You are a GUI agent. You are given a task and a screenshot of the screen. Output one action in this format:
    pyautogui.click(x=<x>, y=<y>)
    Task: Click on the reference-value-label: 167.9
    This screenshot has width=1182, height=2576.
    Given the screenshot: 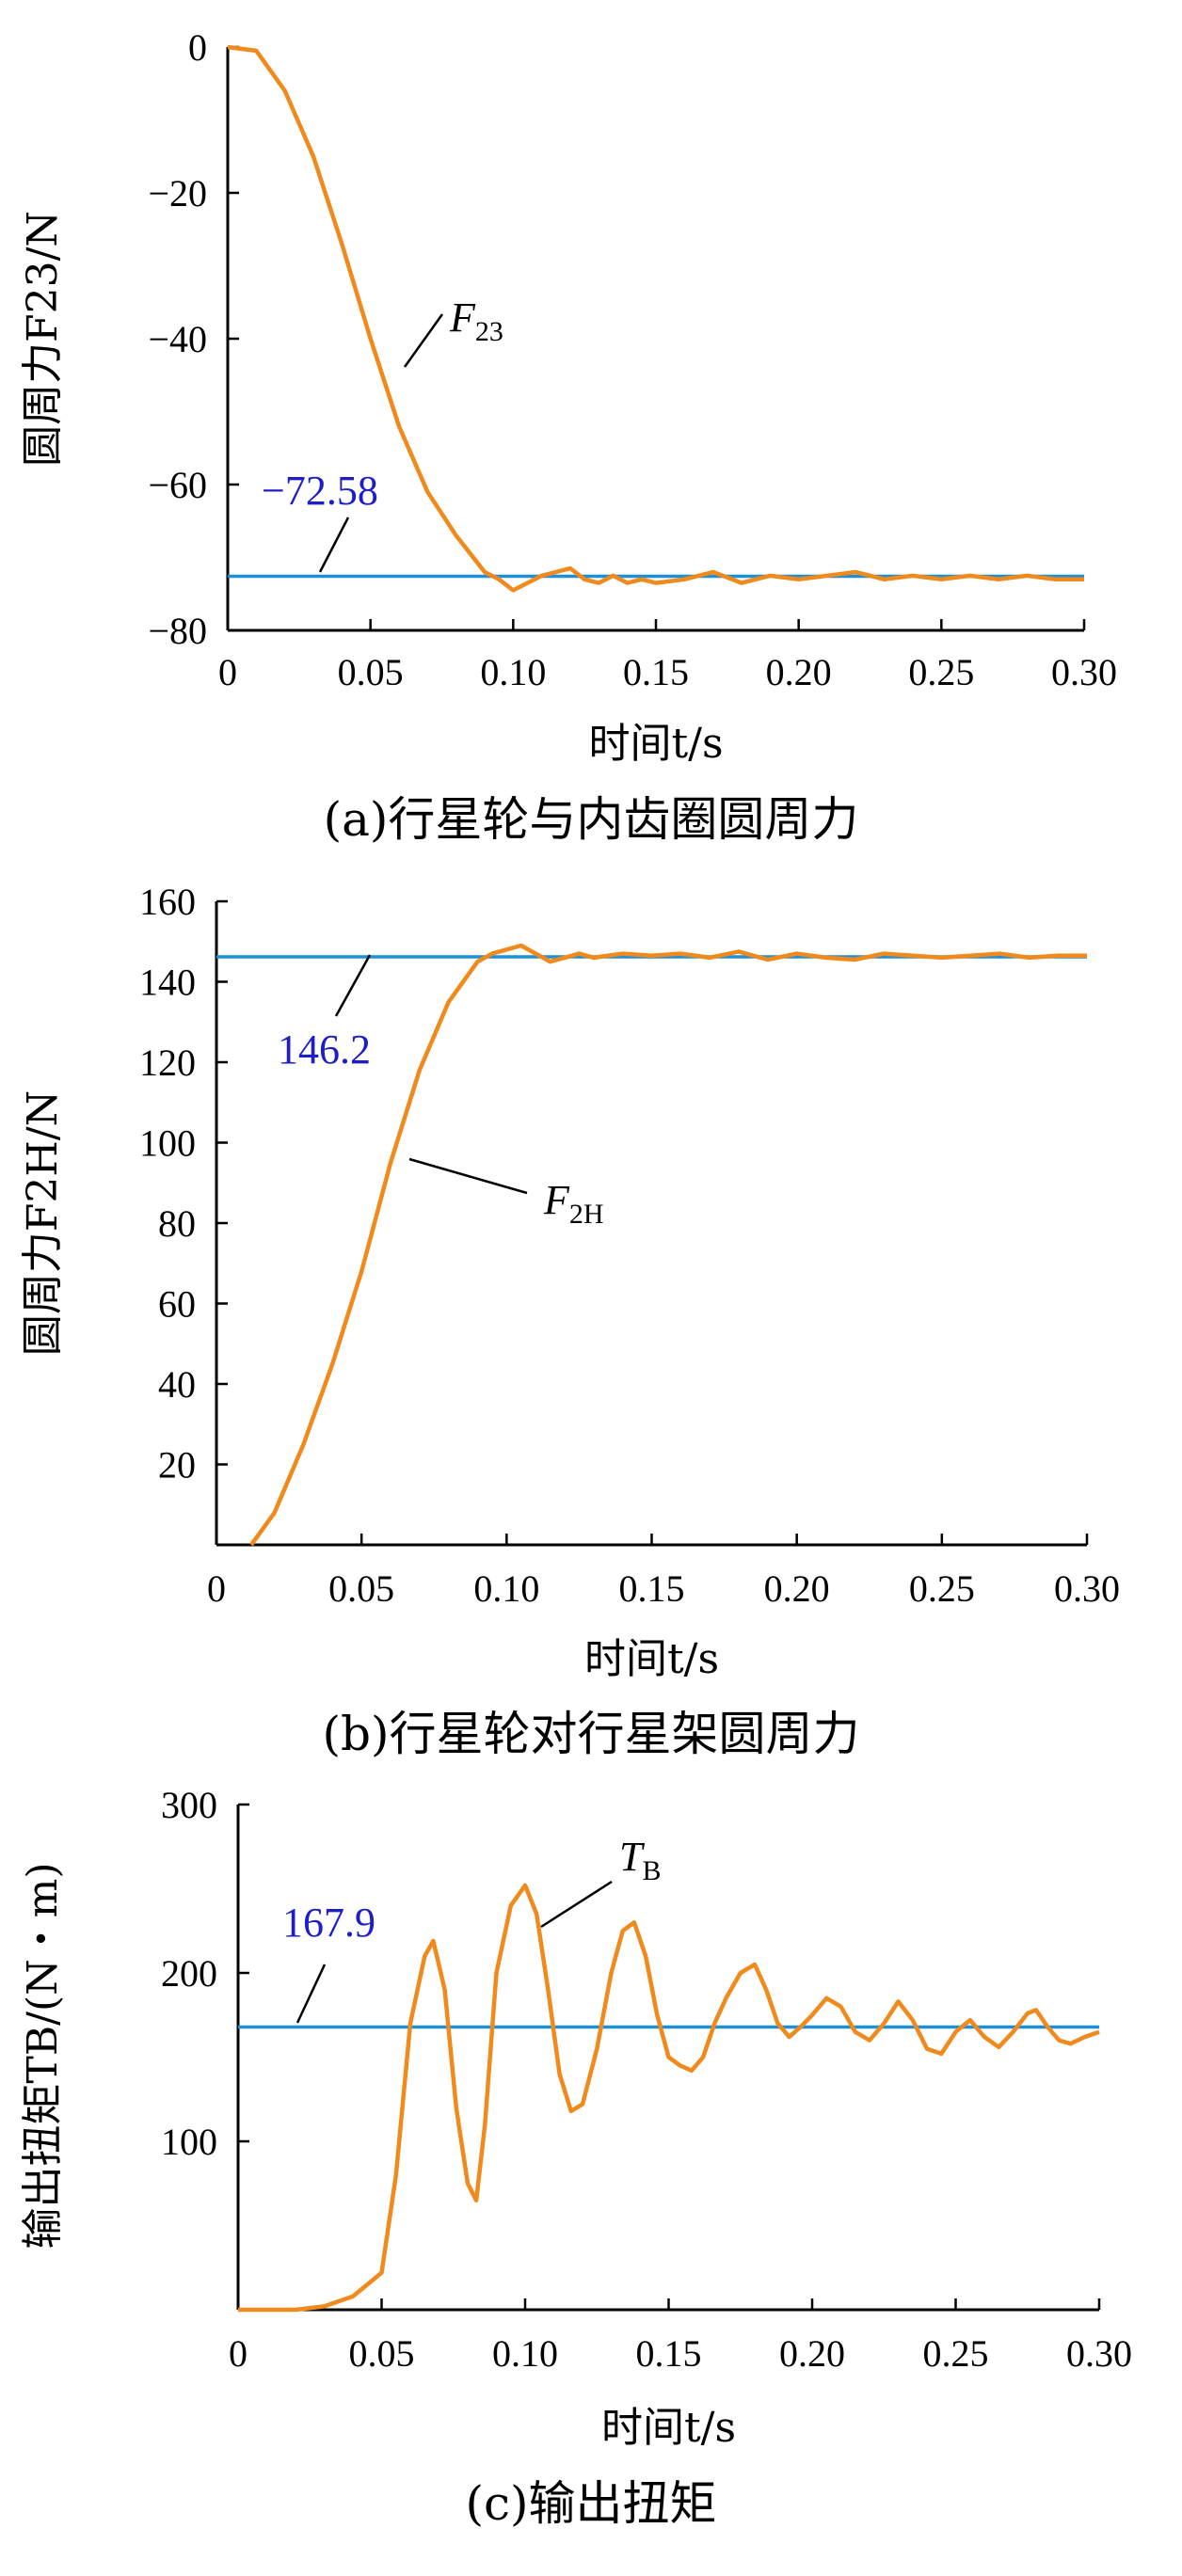 What is the action you would take?
    pyautogui.click(x=328, y=1923)
    